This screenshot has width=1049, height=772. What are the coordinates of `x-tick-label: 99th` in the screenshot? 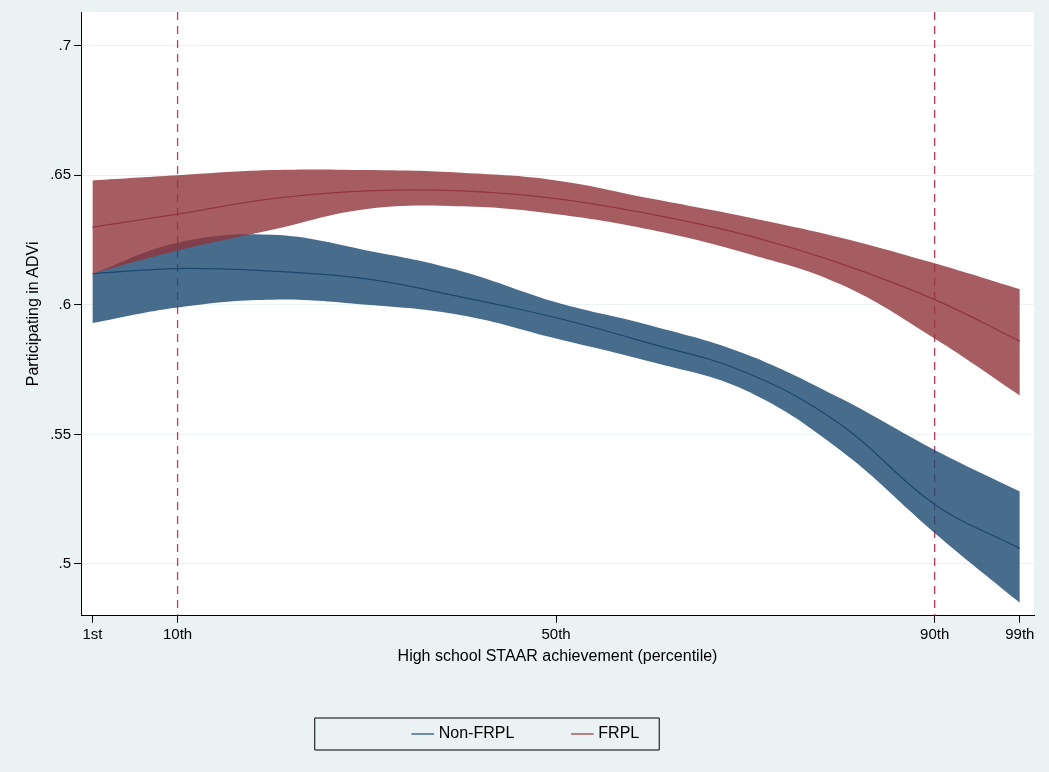 It's located at (1020, 633).